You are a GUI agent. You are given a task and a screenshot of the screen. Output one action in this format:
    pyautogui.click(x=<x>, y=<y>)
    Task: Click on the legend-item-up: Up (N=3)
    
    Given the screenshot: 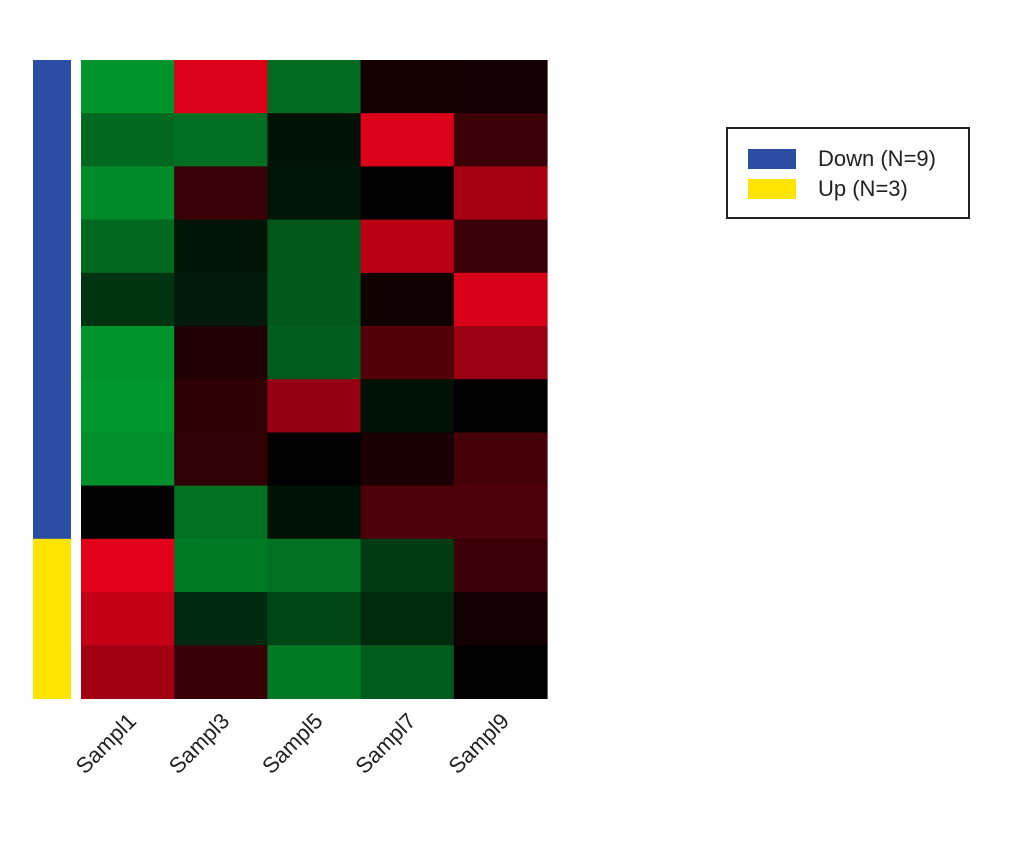 What is the action you would take?
    pyautogui.click(x=828, y=188)
    